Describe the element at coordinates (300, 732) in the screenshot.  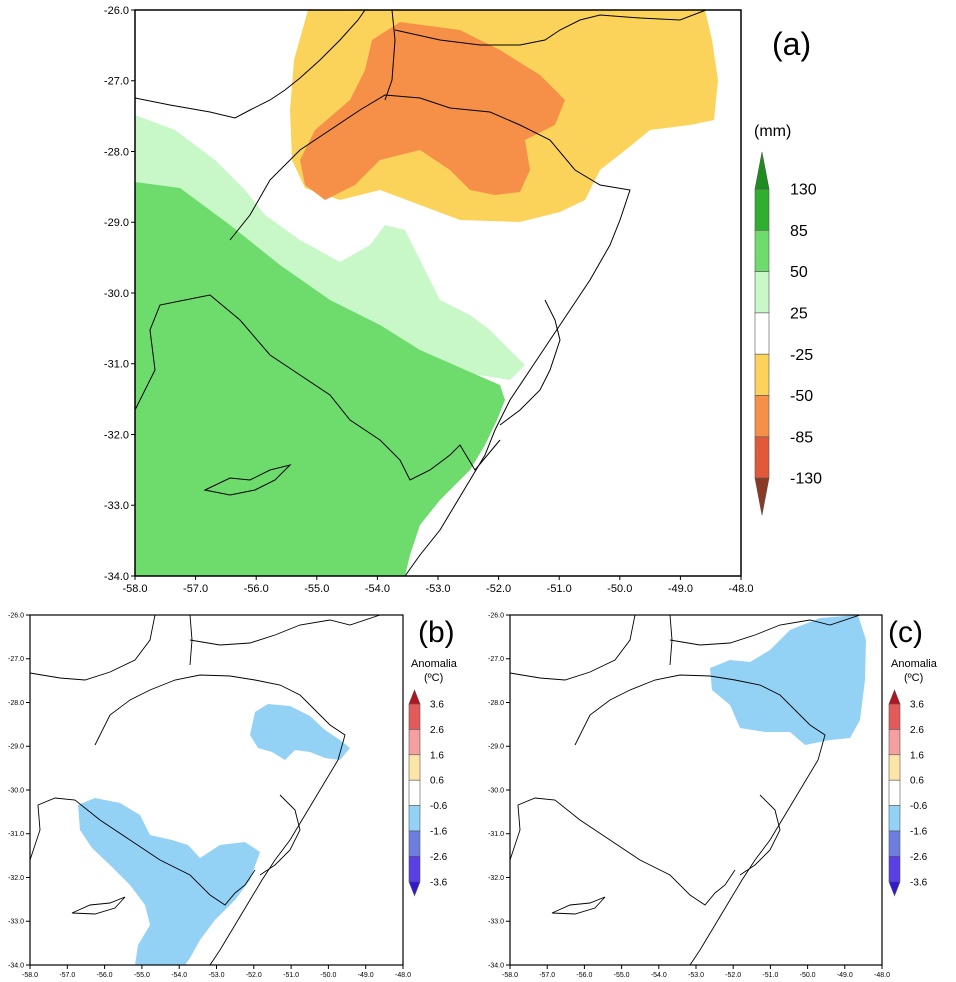
I see `temp-anomaly-zone-b-north` at that location.